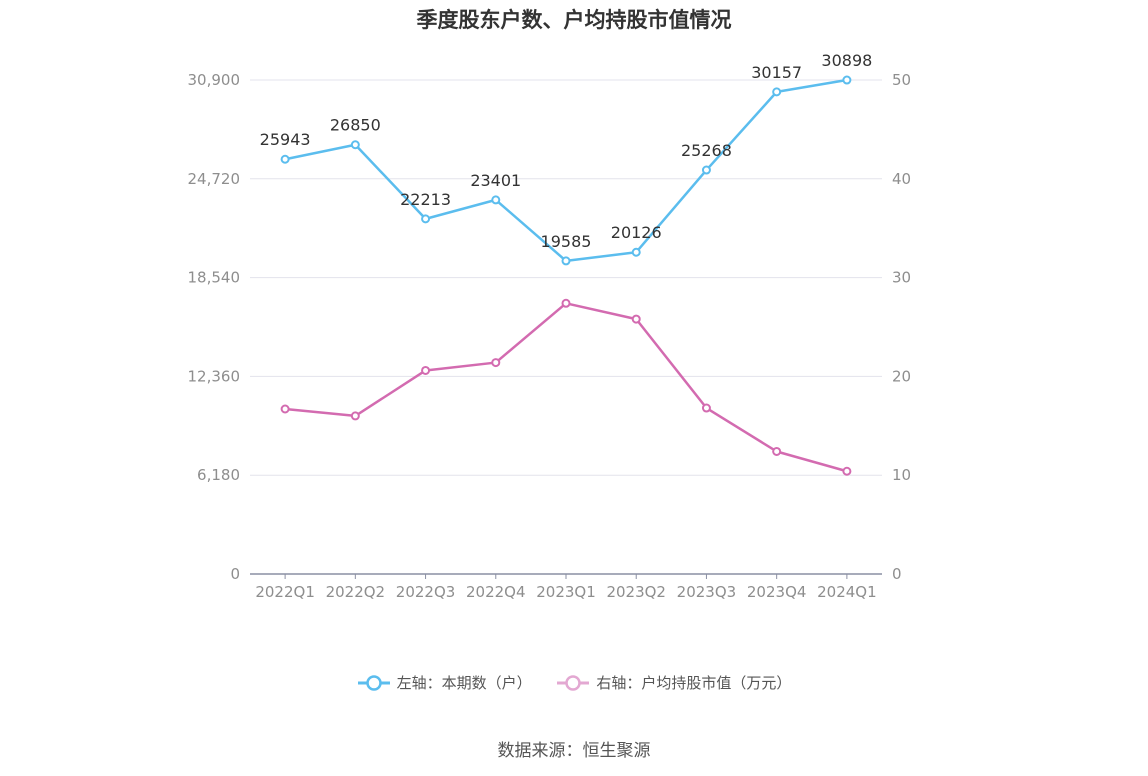  I want to click on data-label: 25268, so click(706, 150).